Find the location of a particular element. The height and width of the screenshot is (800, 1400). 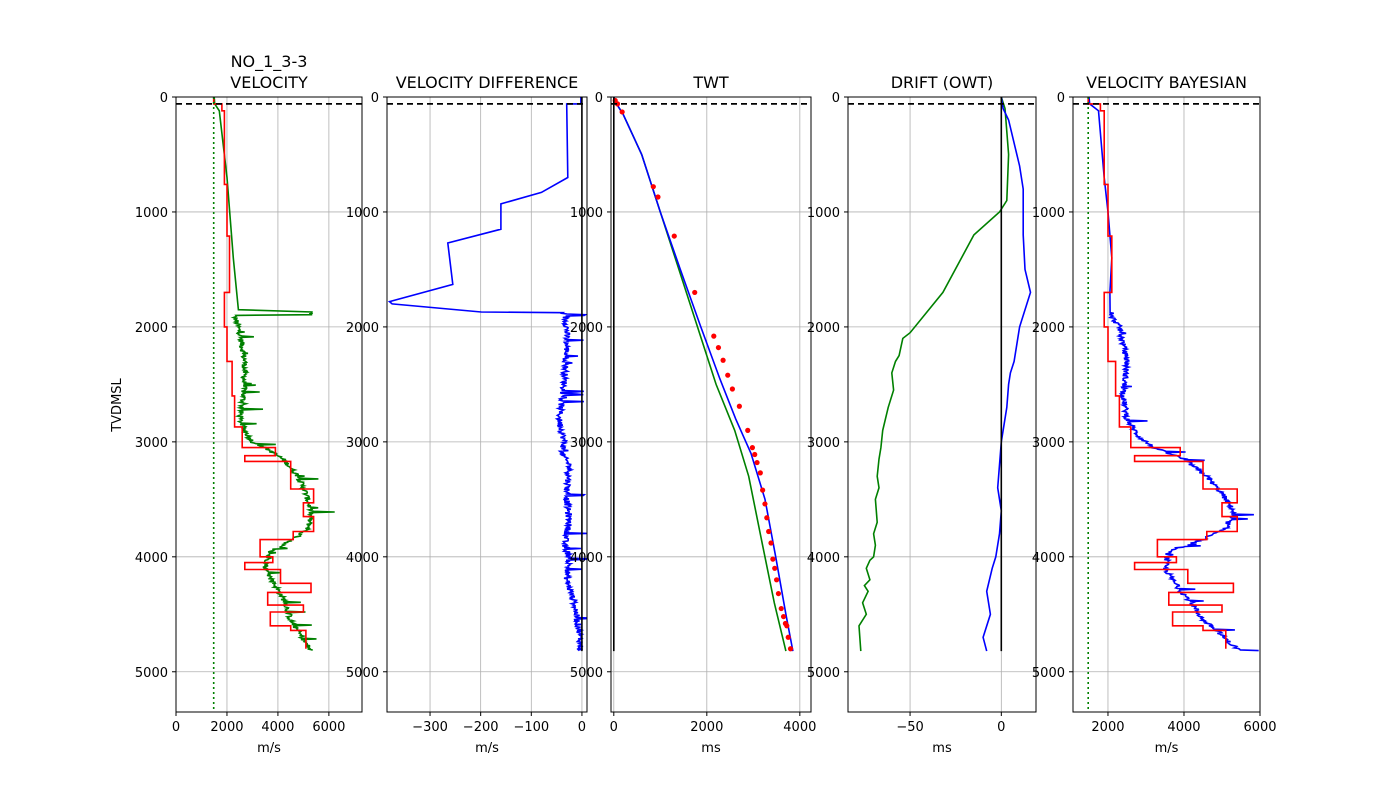

panel-title: NO_1_3-3 is located at coordinates (269, 62).